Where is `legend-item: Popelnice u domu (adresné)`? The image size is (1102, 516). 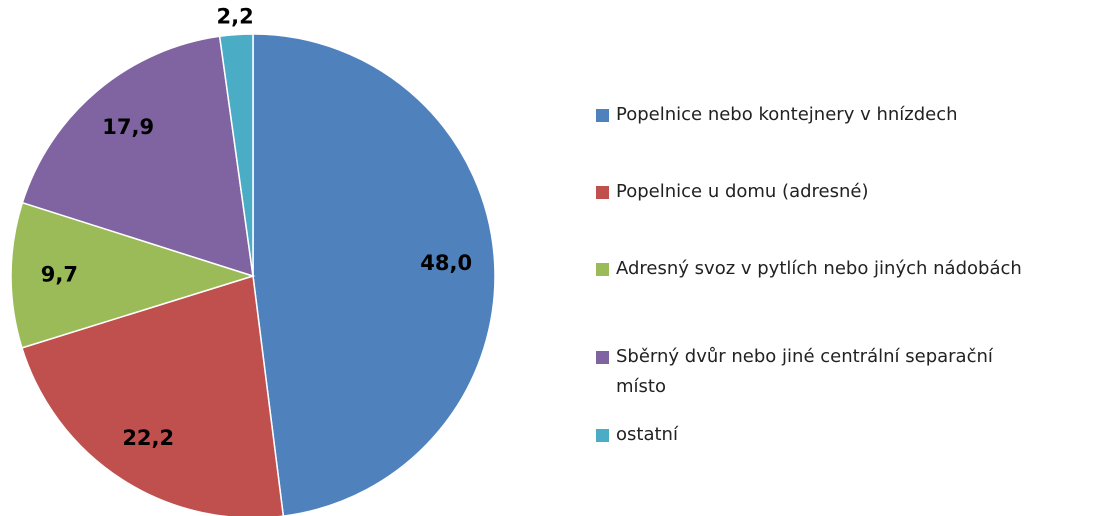
legend-item: Popelnice u domu (adresné) is located at coordinates (732, 192).